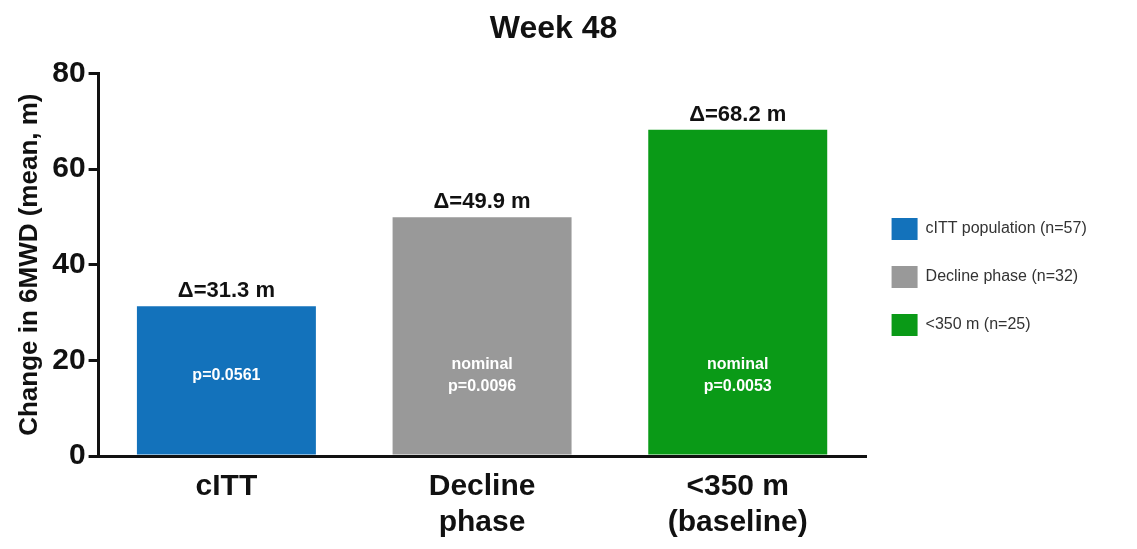  Describe the element at coordinates (482, 201) in the screenshot. I see `data-label: Δ=49.9 m` at that location.